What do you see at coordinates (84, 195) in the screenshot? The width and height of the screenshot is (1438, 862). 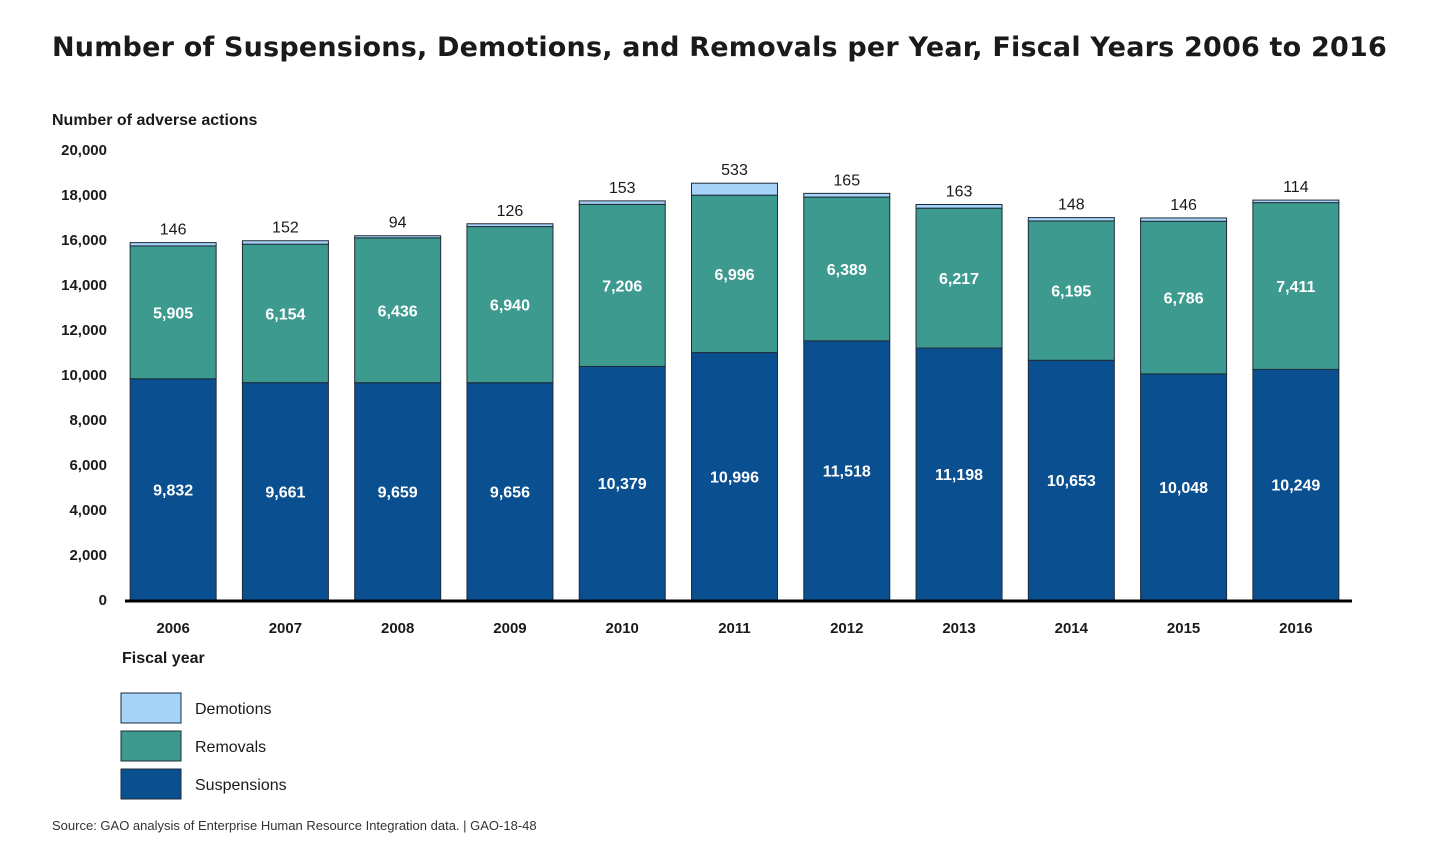 I see `y-tick-label: 18,000` at bounding box center [84, 195].